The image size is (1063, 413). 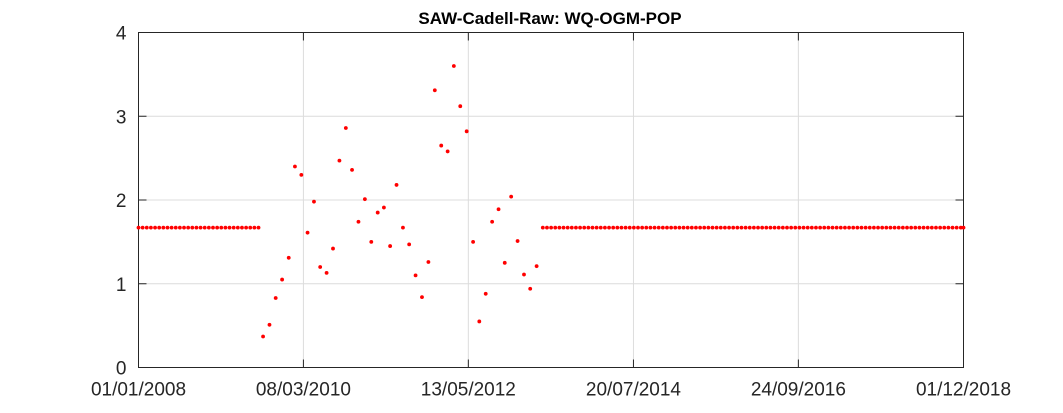 What do you see at coordinates (963, 390) in the screenshot?
I see `x-tick-label: 01/12/2018` at bounding box center [963, 390].